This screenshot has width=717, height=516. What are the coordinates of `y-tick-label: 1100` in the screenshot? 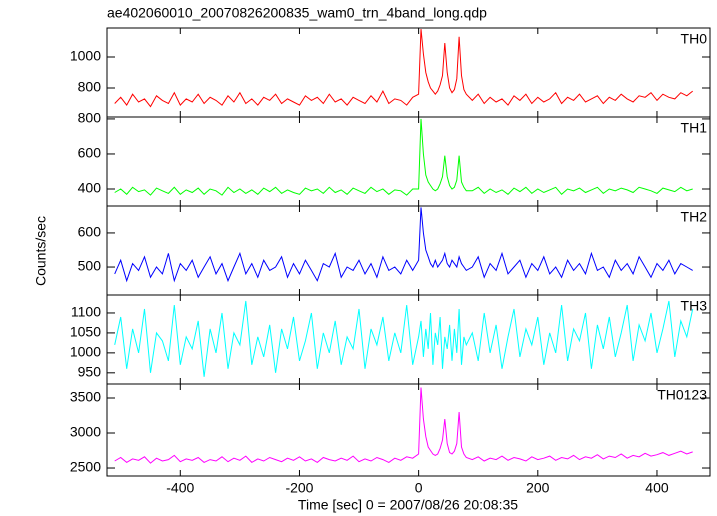 It's located at (86, 312).